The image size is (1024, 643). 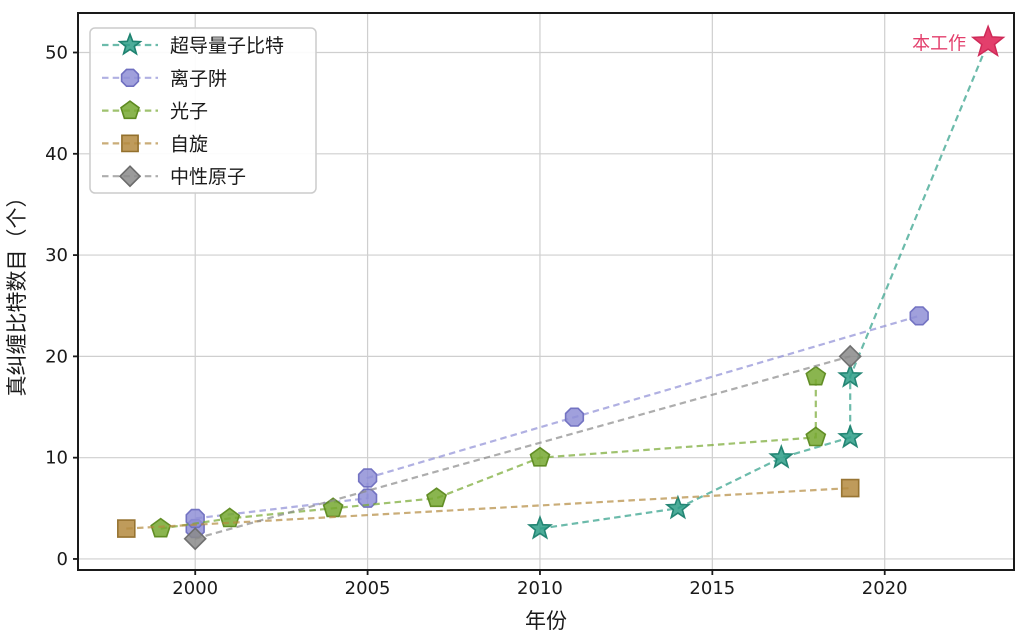 I want to click on x-axis: 2000 2005 2010 2015 2020, so click(x=540, y=584).